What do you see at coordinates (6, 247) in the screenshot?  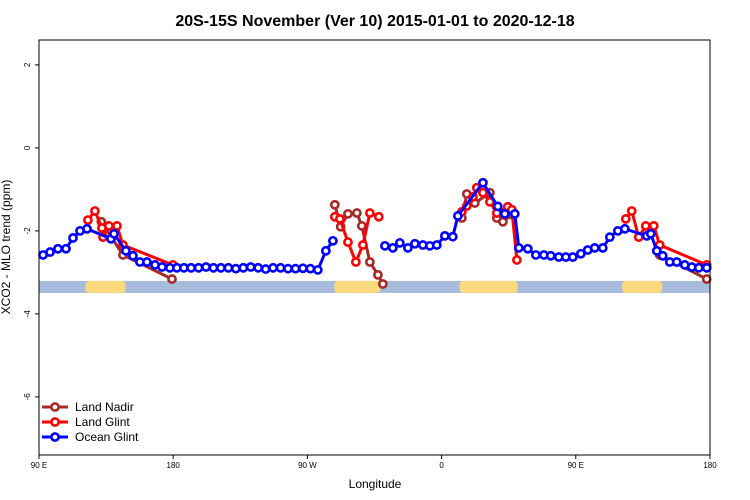 I see `y-axis-label: XCO2 - MLO trend (ppm)` at bounding box center [6, 247].